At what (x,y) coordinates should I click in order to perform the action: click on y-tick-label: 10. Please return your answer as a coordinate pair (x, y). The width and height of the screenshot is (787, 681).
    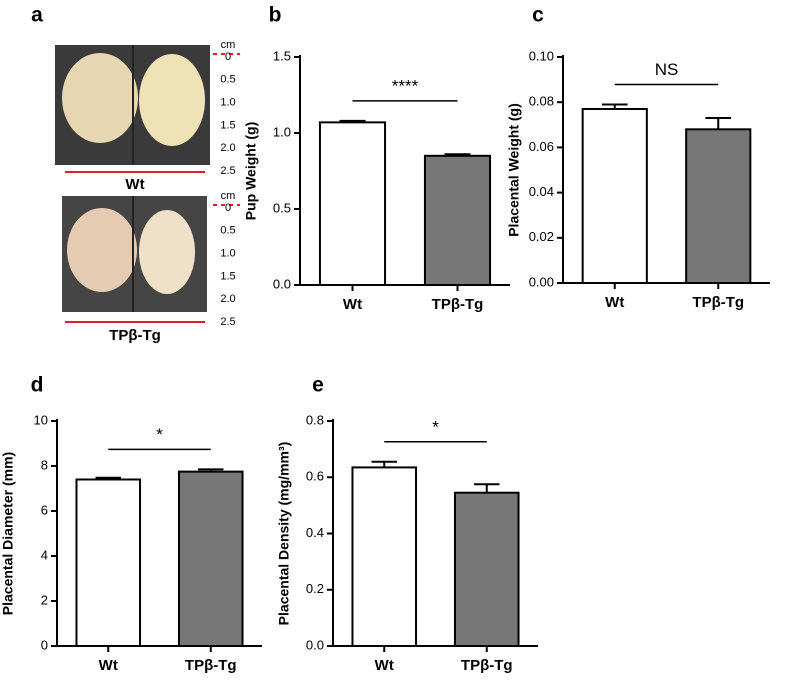
    Looking at the image, I should click on (41, 419).